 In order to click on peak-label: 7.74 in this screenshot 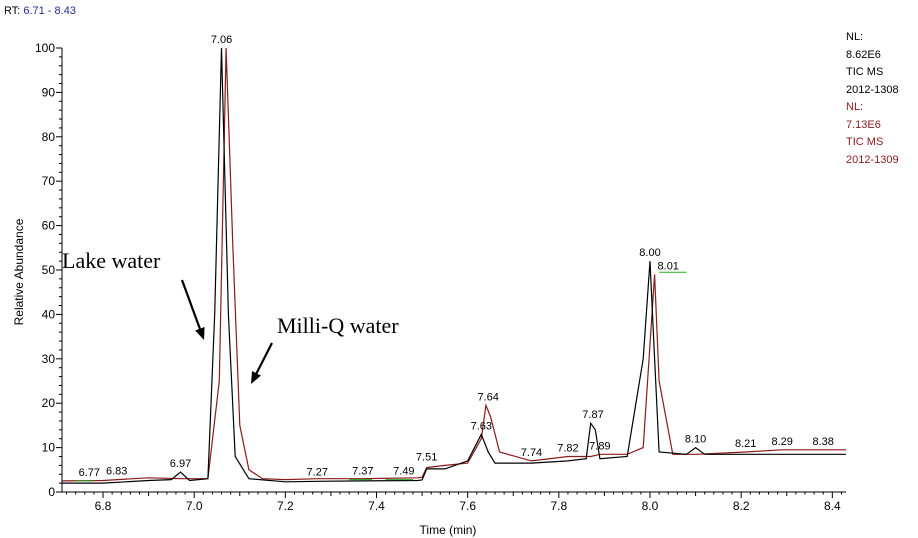, I will do `click(531, 453)`.